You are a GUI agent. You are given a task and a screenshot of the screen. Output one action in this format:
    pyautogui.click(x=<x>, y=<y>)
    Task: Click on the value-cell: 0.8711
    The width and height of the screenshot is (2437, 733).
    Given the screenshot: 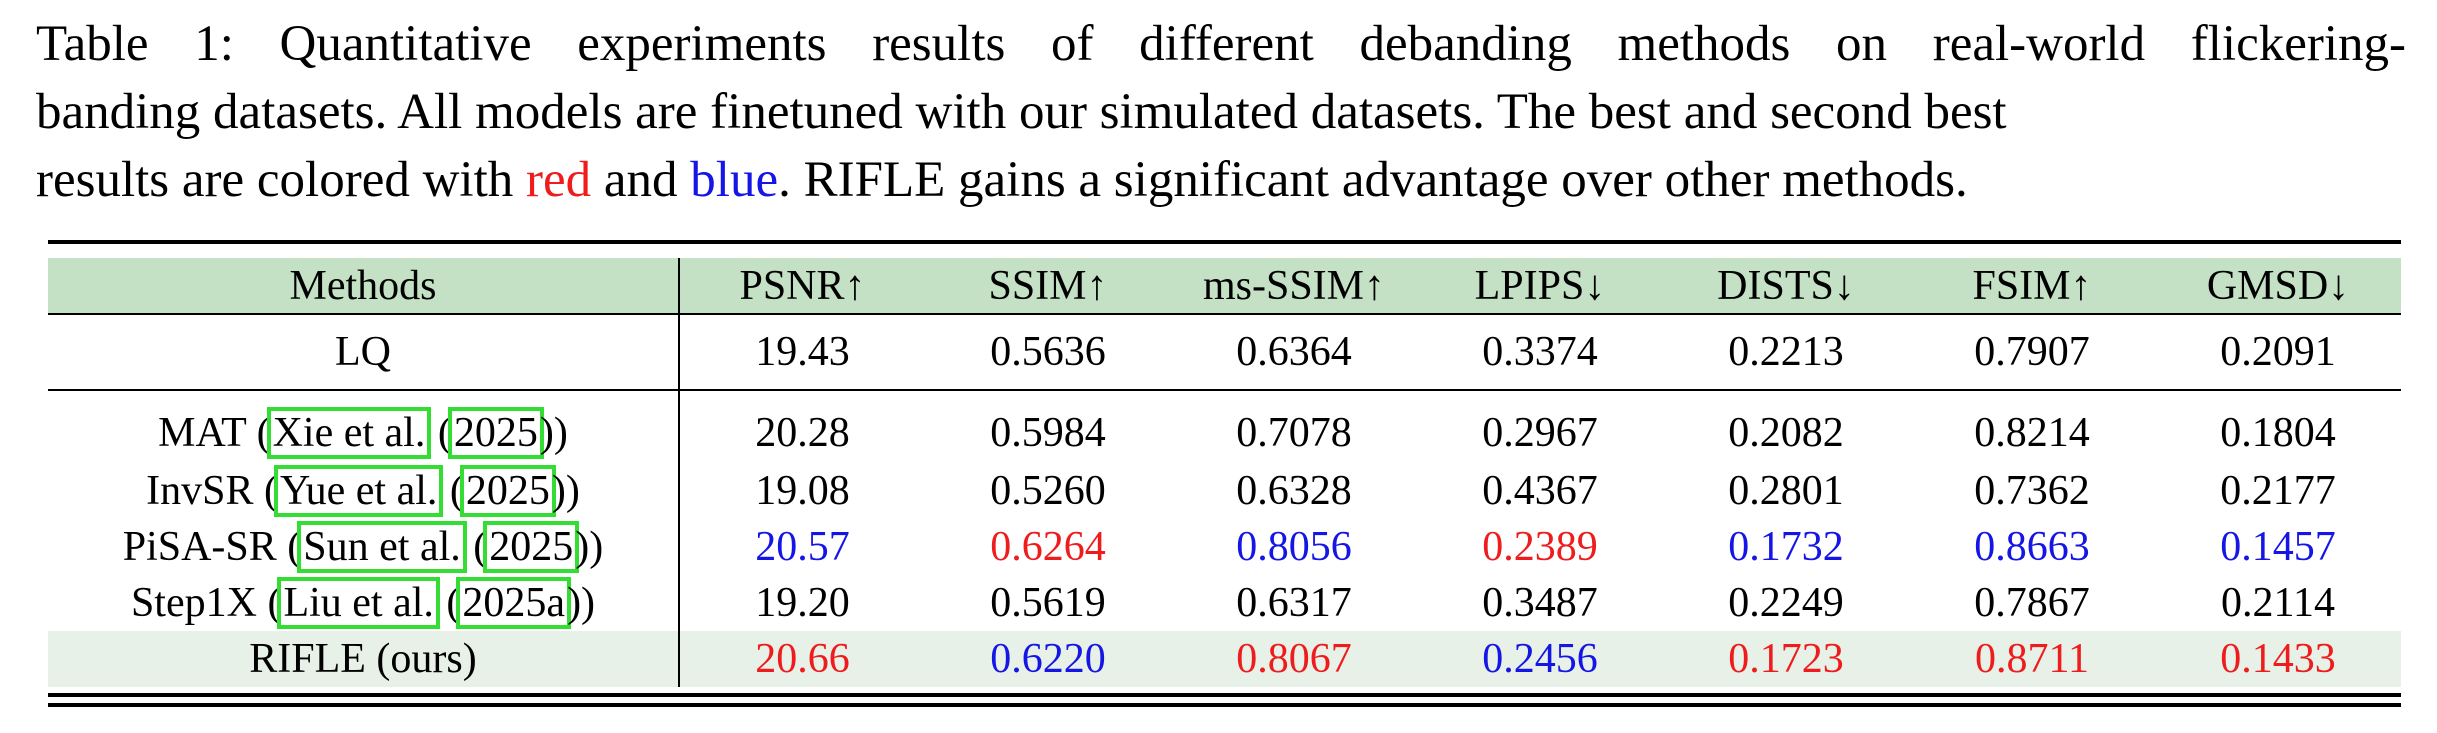 What is the action you would take?
    pyautogui.click(x=2032, y=659)
    